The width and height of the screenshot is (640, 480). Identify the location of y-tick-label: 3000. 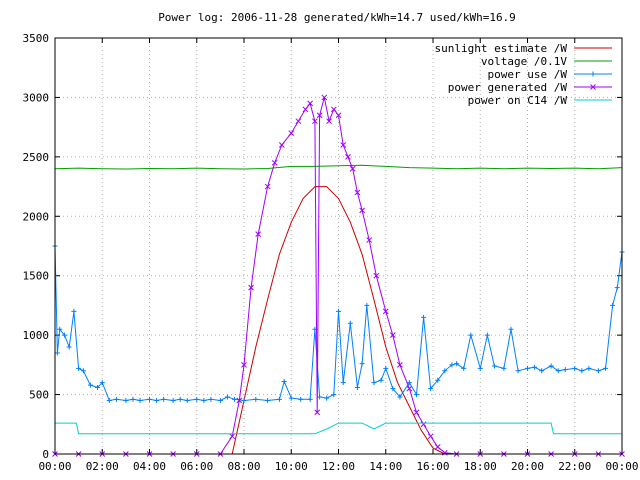
(36, 97).